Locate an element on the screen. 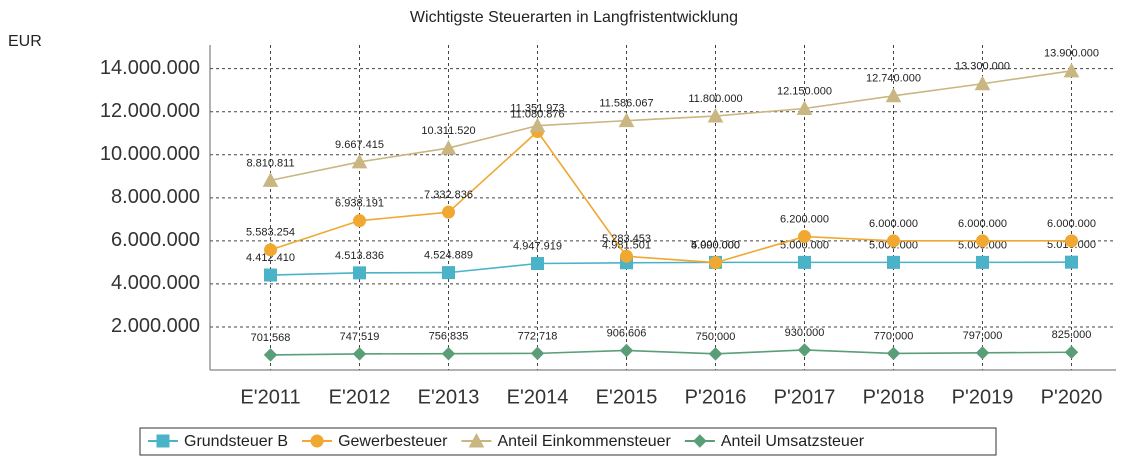 This screenshot has height=459, width=1147. value-label: 13.900.000 is located at coordinates (1071, 54).